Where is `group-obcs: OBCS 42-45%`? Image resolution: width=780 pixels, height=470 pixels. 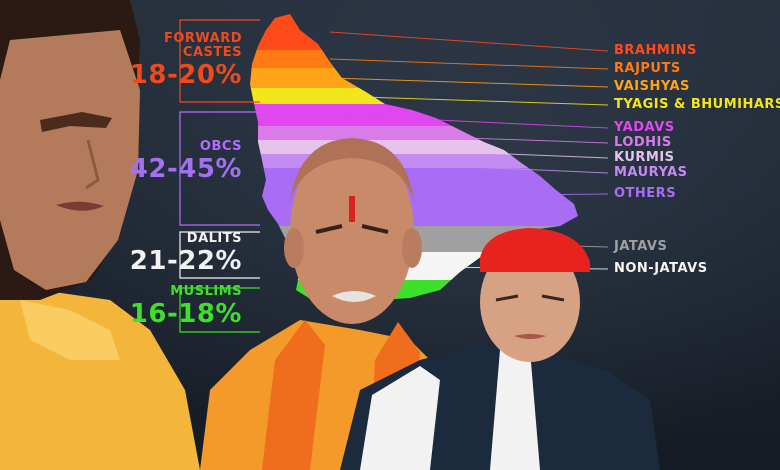
group-obcs: OBCS 42-45% is located at coordinates (169, 161).